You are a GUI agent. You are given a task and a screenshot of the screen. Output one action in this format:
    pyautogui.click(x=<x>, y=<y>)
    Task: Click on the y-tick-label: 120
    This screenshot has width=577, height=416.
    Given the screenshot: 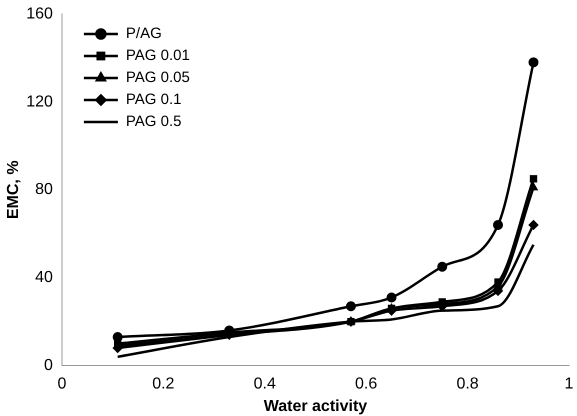 What is the action you would take?
    pyautogui.click(x=39, y=101)
    